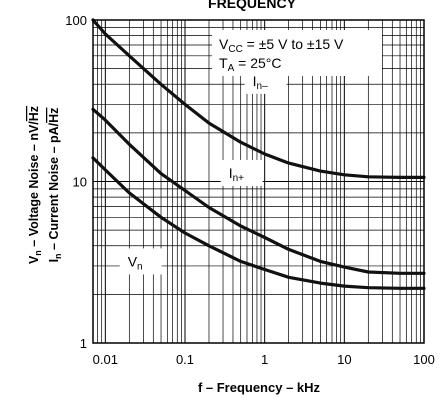 This screenshot has width=448, height=398. What do you see at coordinates (224, 44) in the screenshot?
I see `vcc-prefix: V` at bounding box center [224, 44].